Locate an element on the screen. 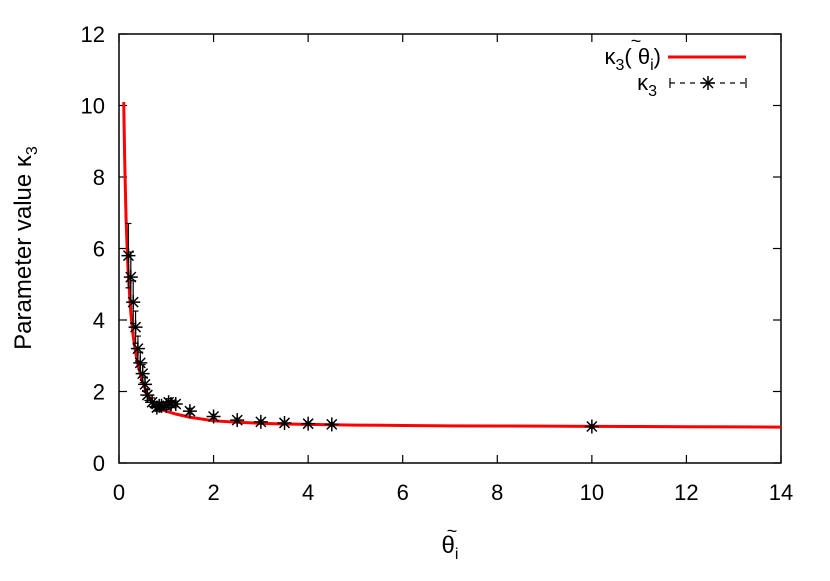  legend: κ3( θi) ~ κ3 is located at coordinates (676, 65).